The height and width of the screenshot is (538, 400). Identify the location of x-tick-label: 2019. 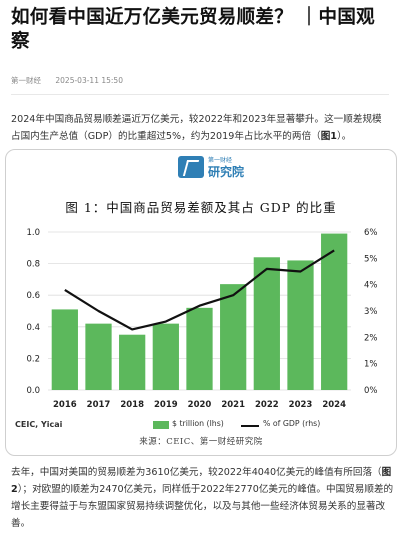
(166, 405).